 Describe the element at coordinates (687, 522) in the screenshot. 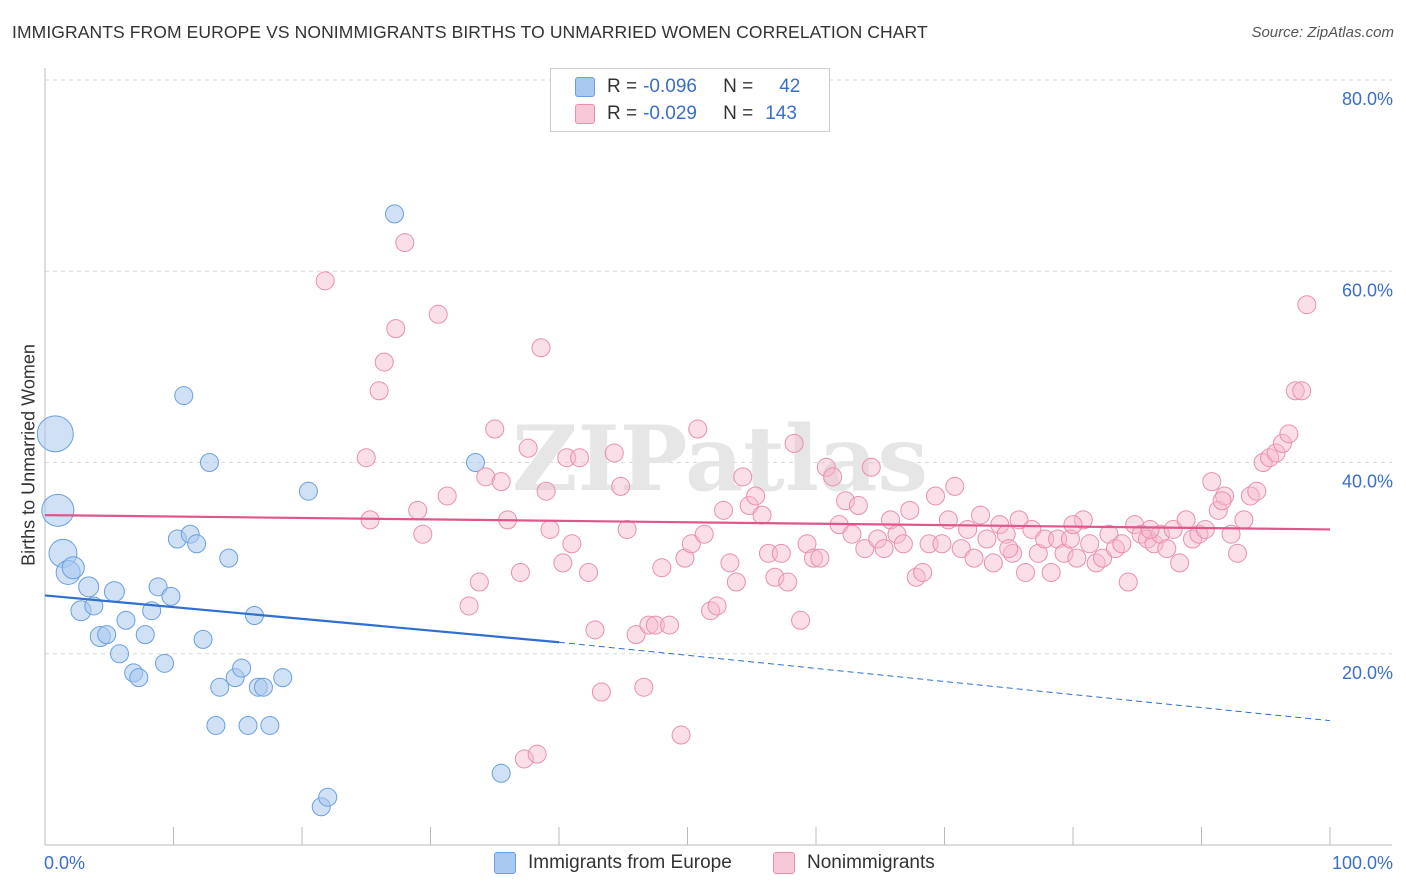

I see `trend-line-nonimmigrants` at that location.